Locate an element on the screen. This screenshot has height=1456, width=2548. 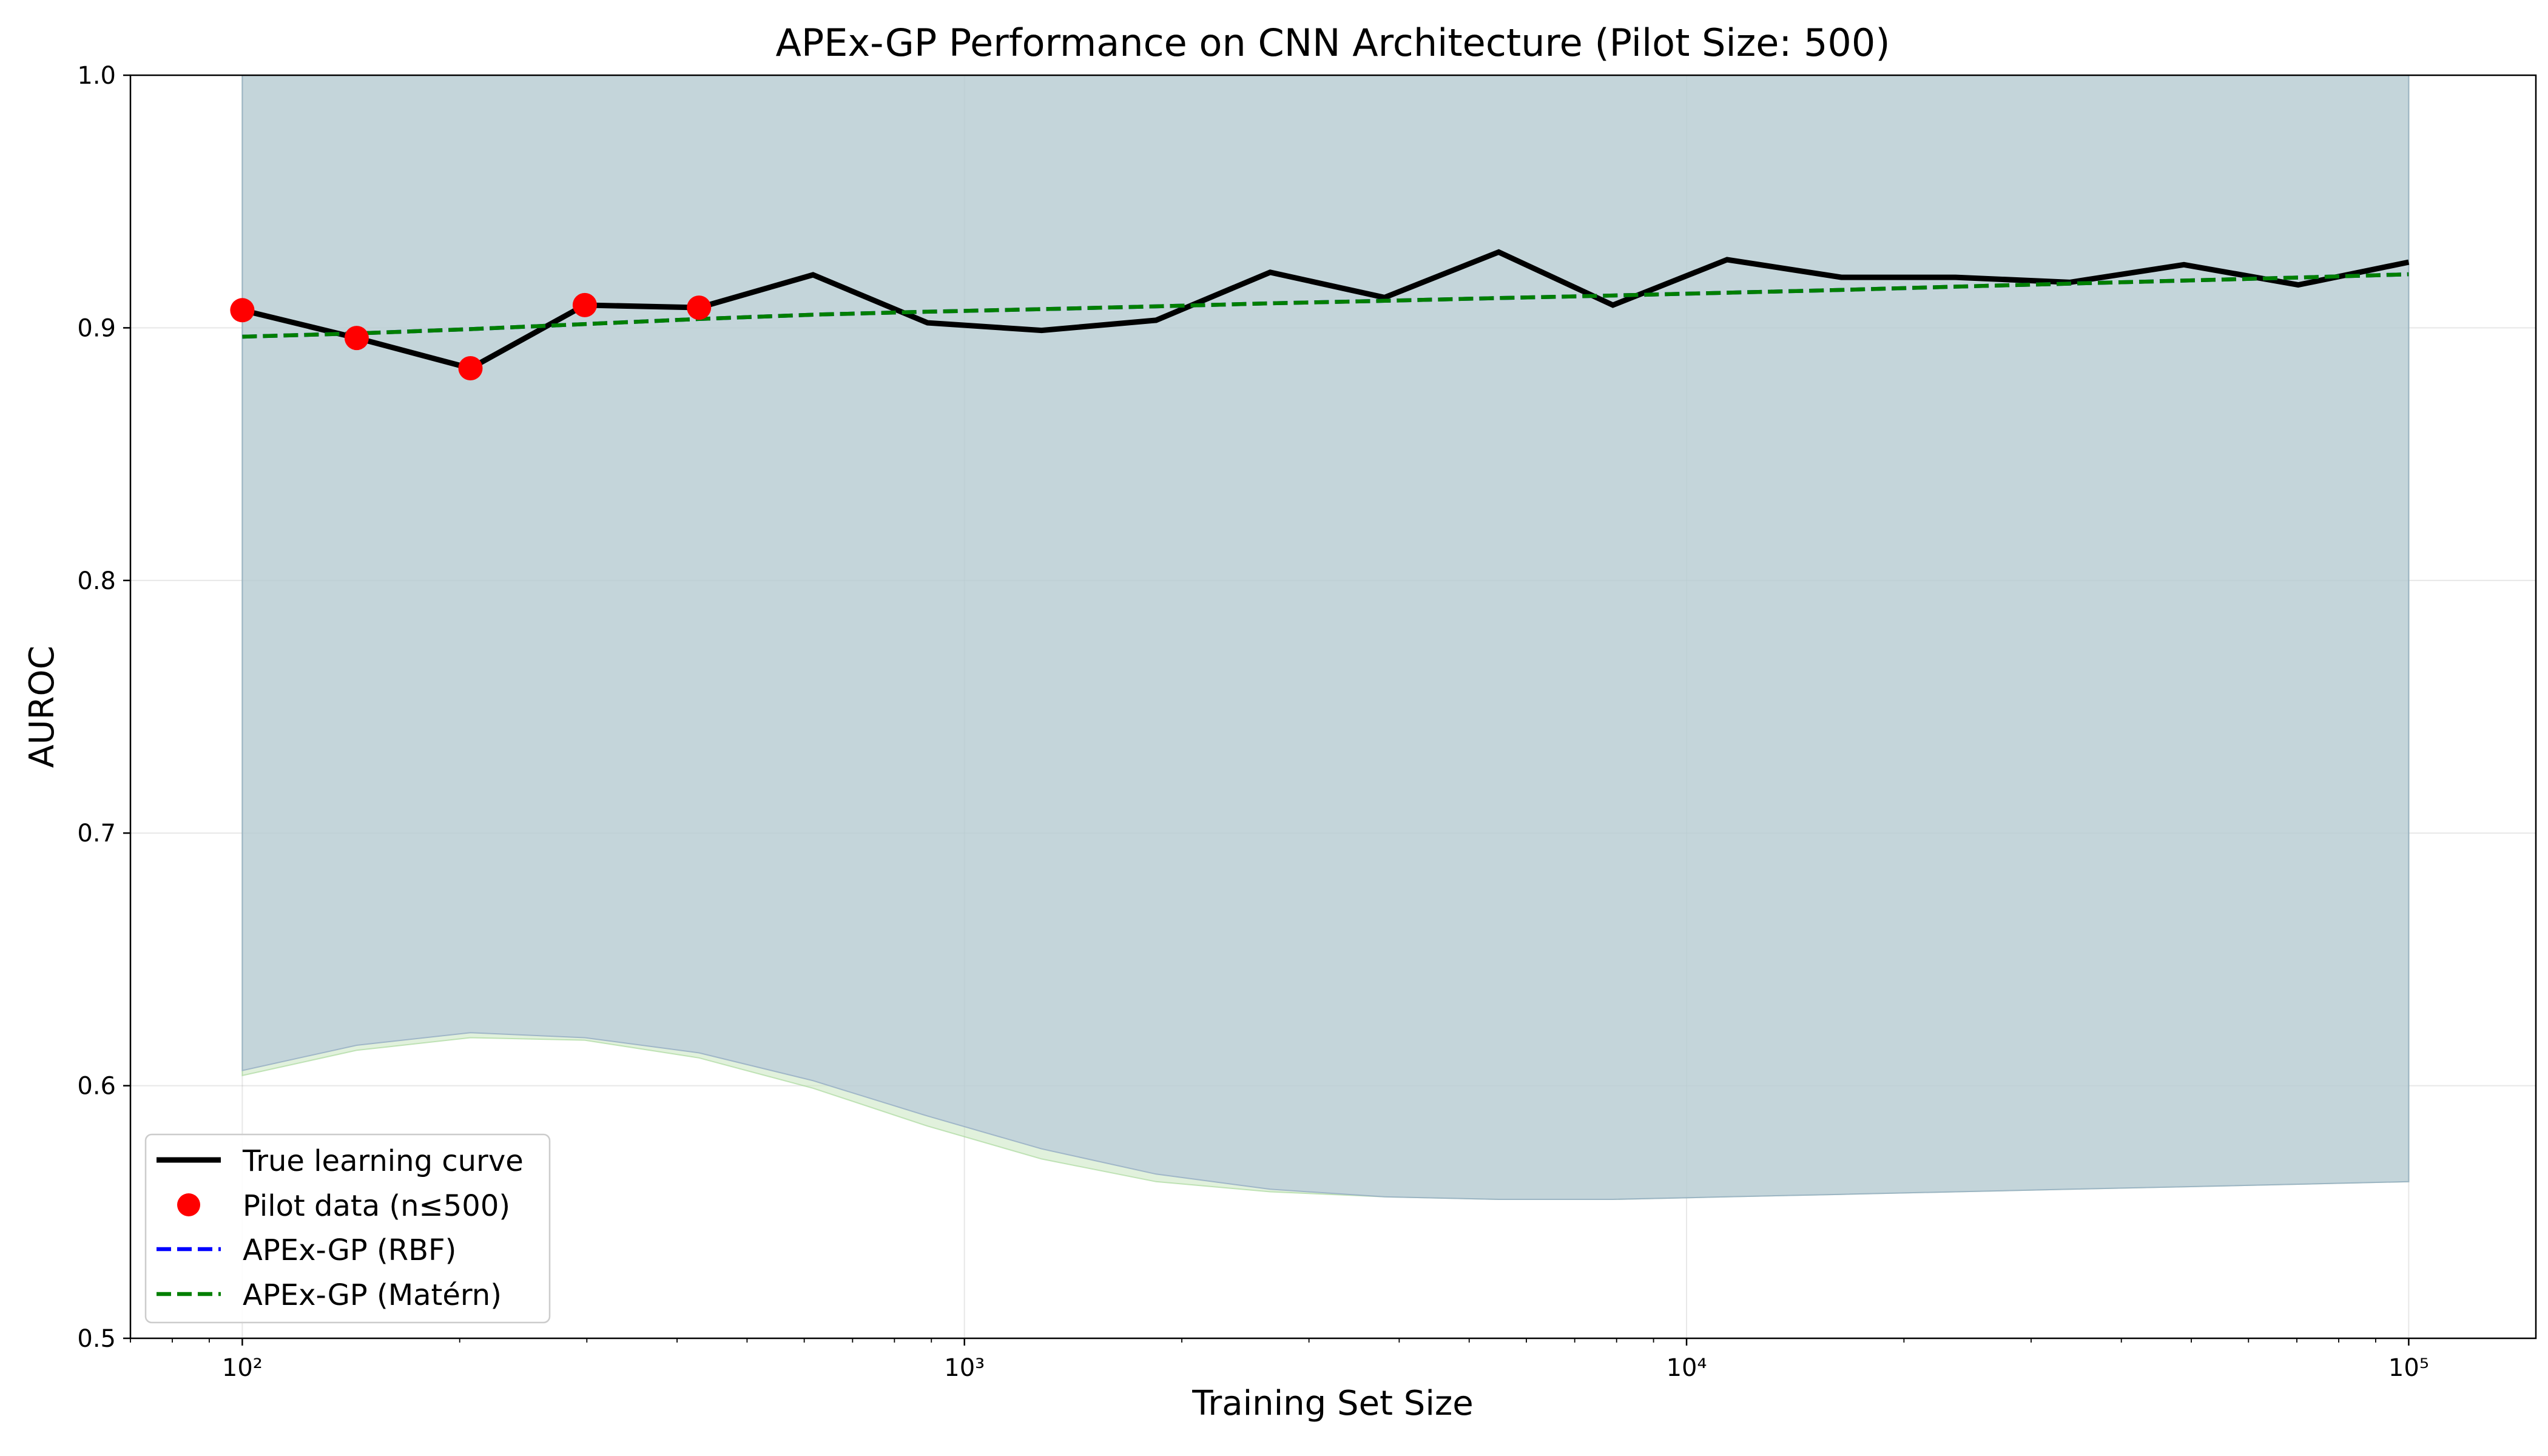
y-tick-label-5: 1.0 is located at coordinates (96, 76).